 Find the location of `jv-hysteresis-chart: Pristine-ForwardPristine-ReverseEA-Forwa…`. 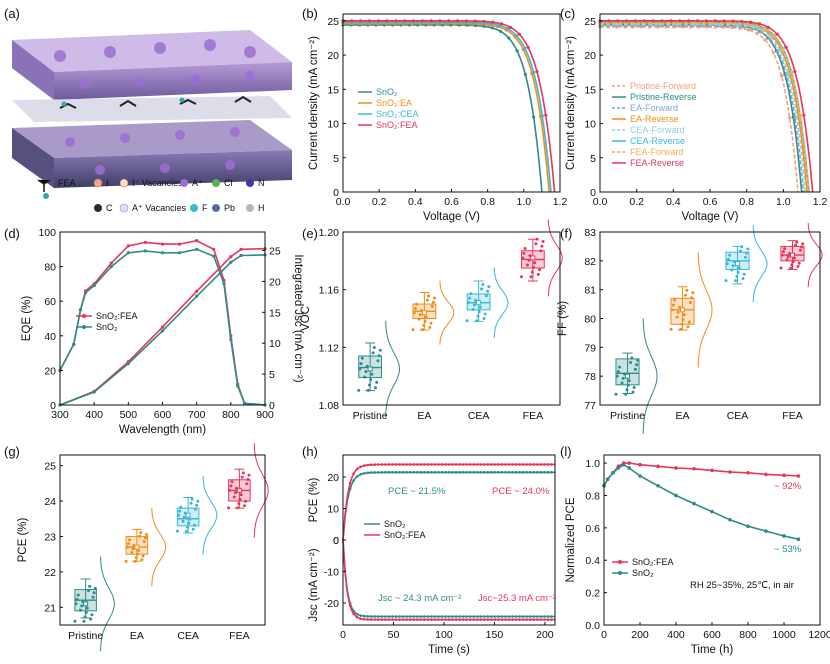

jv-hysteresis-chart: Pristine-ForwardPristine-ReverseEA-Forwa… is located at coordinates (696, 118).